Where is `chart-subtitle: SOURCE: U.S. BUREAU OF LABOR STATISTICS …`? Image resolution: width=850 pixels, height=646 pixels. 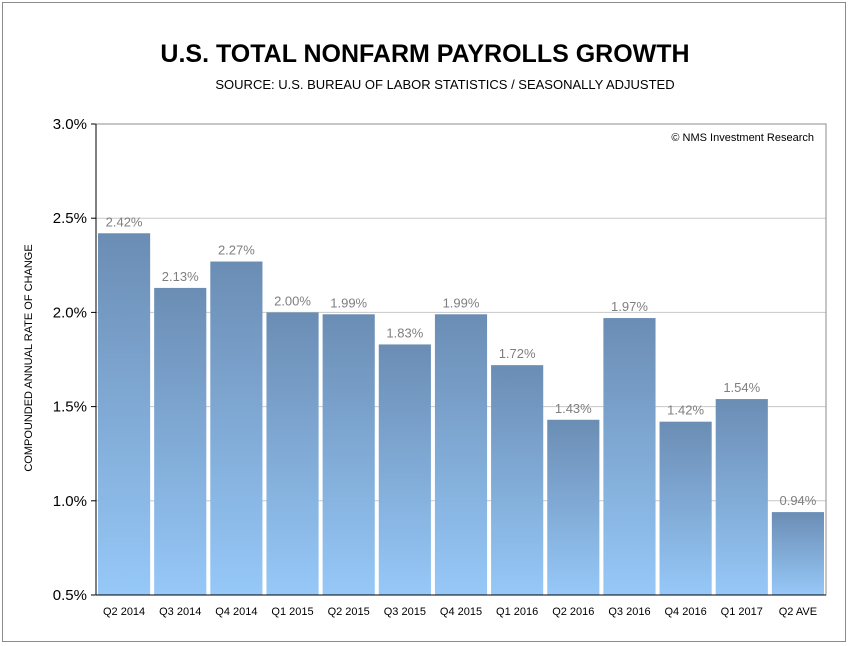 chart-subtitle: SOURCE: U.S. BUREAU OF LABOR STATISTICS … is located at coordinates (445, 84).